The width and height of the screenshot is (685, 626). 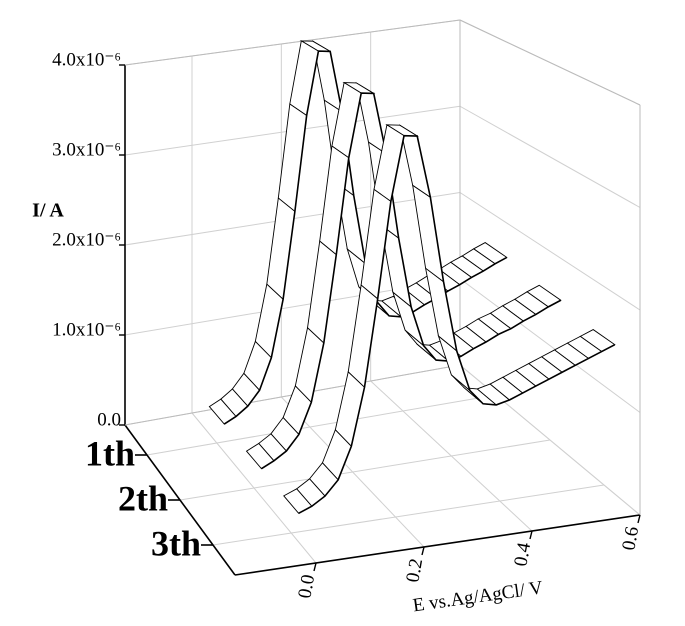 What do you see at coordinates (522, 554) in the screenshot?
I see `x-tick-label: 0.4` at bounding box center [522, 554].